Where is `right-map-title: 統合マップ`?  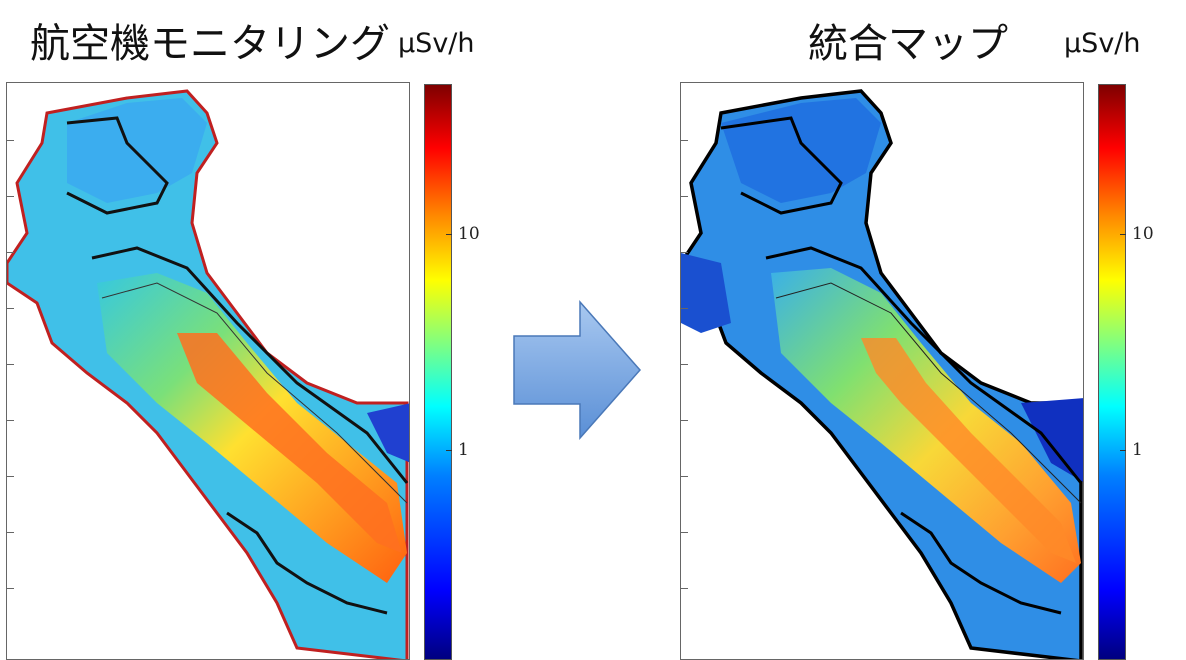 right-map-title: 統合マップ is located at coordinates (908, 44).